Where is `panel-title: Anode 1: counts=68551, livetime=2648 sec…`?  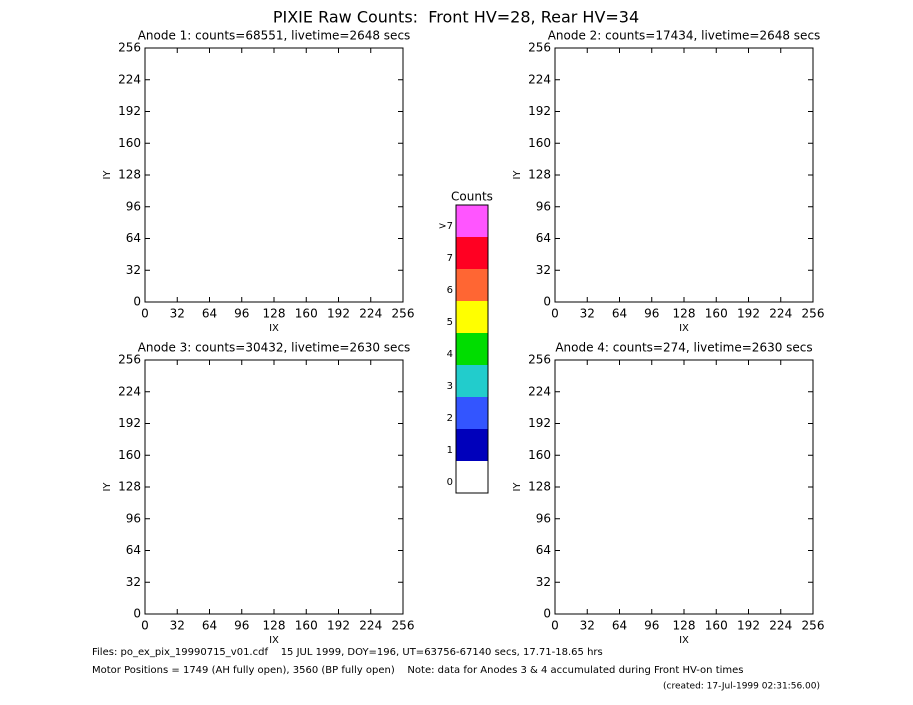 panel-title: Anode 1: counts=68551, livetime=2648 sec… is located at coordinates (274, 36).